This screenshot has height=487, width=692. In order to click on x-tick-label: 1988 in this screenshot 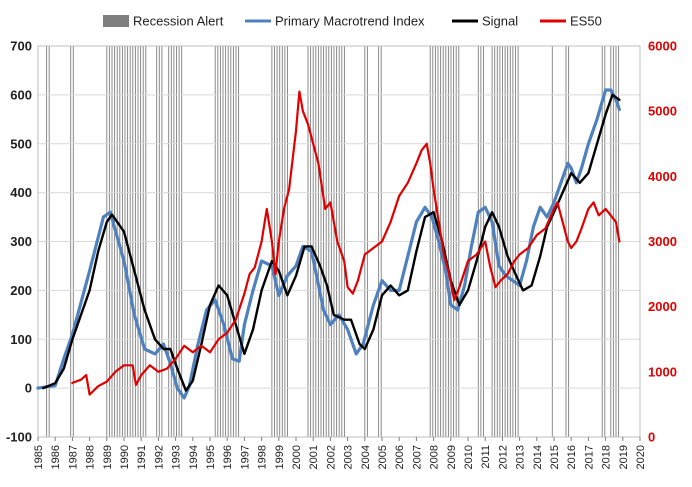, I will do `click(91, 457)`.